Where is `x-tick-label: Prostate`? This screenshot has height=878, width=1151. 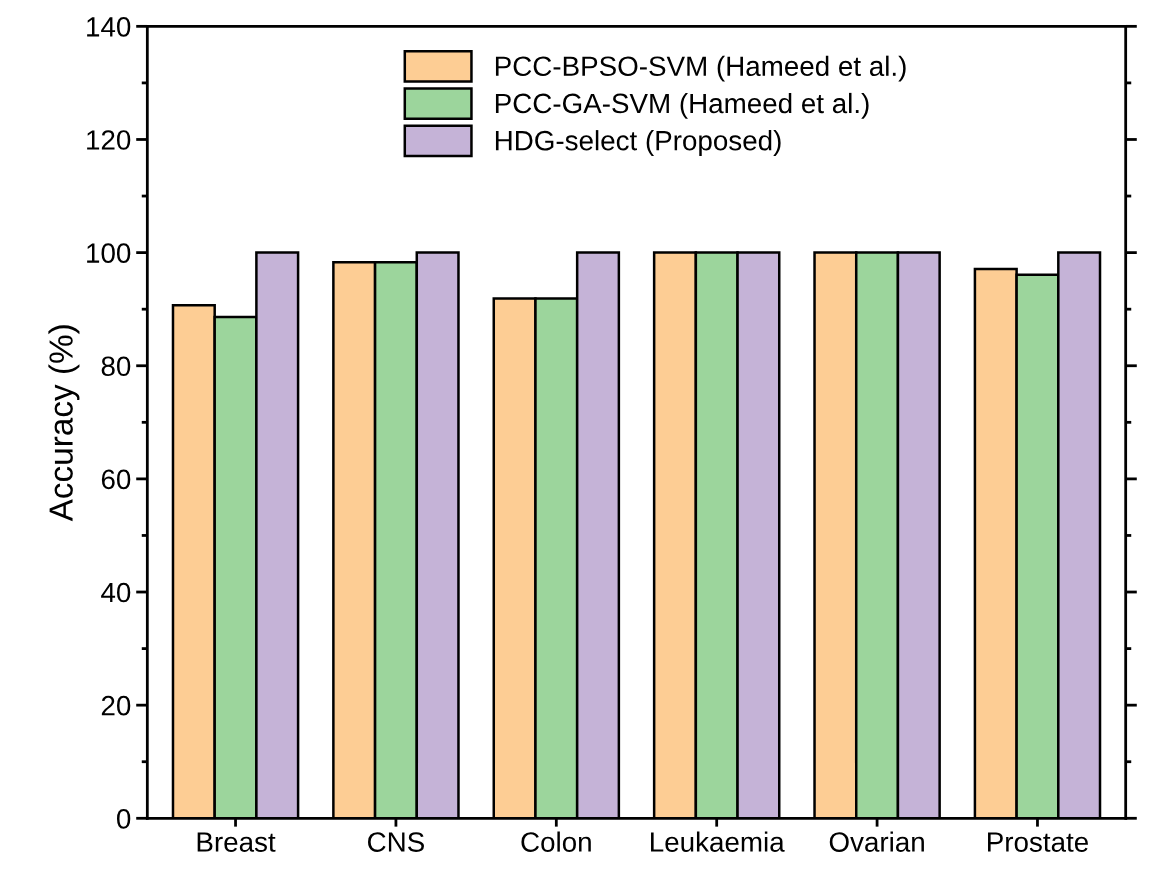 x-tick-label: Prostate is located at coordinates (1038, 842).